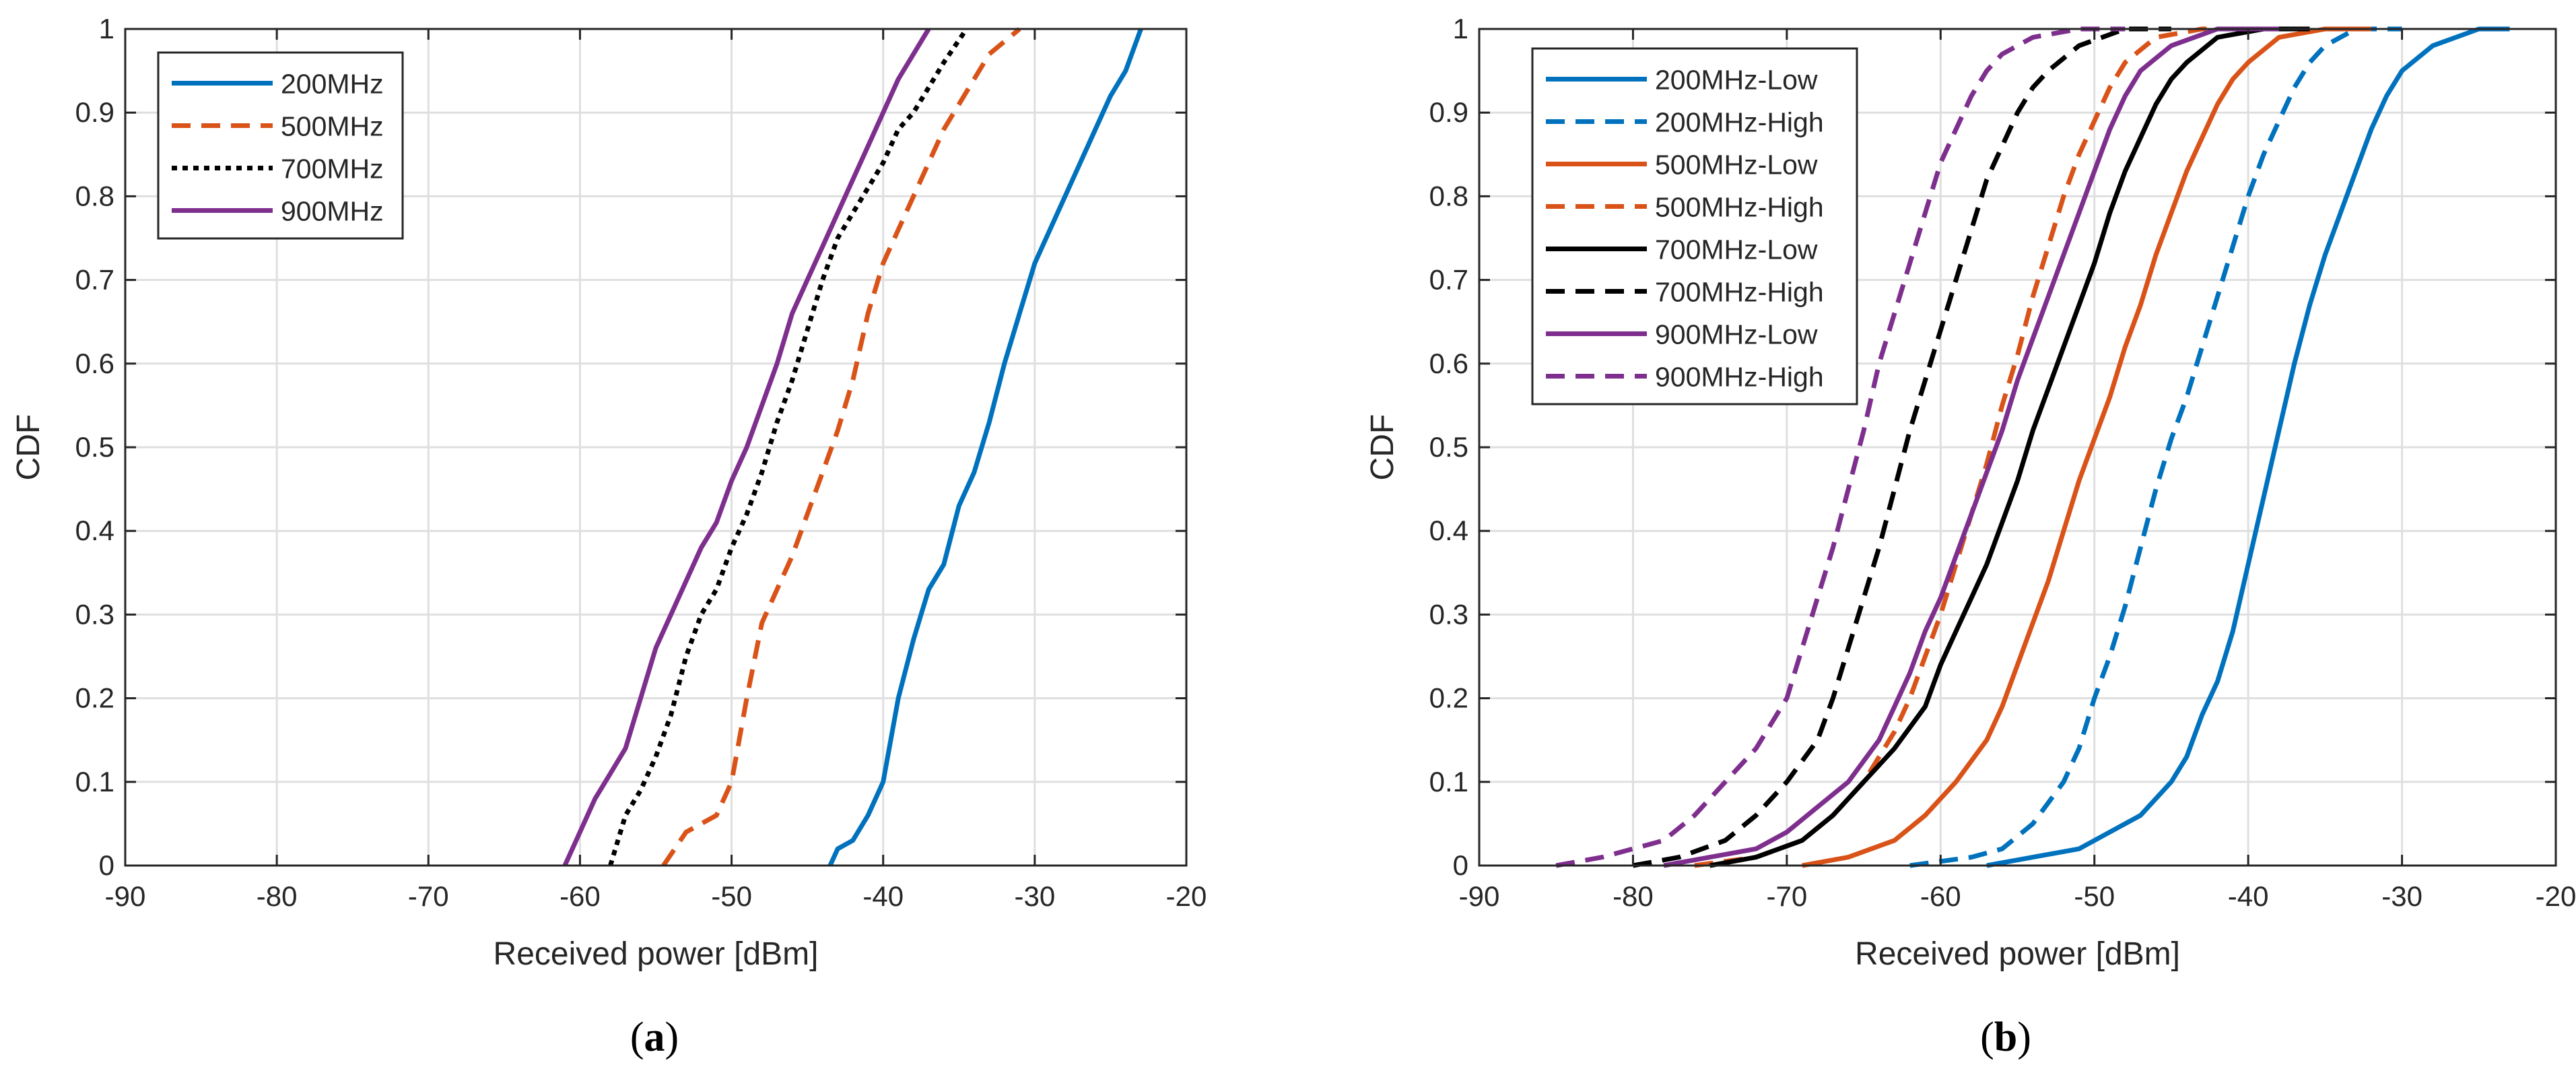 Image resolution: width=2576 pixels, height=1073 pixels. I want to click on panel-a-legend: 200MHz 500MHz 700MHz 900MHz, so click(280, 145).